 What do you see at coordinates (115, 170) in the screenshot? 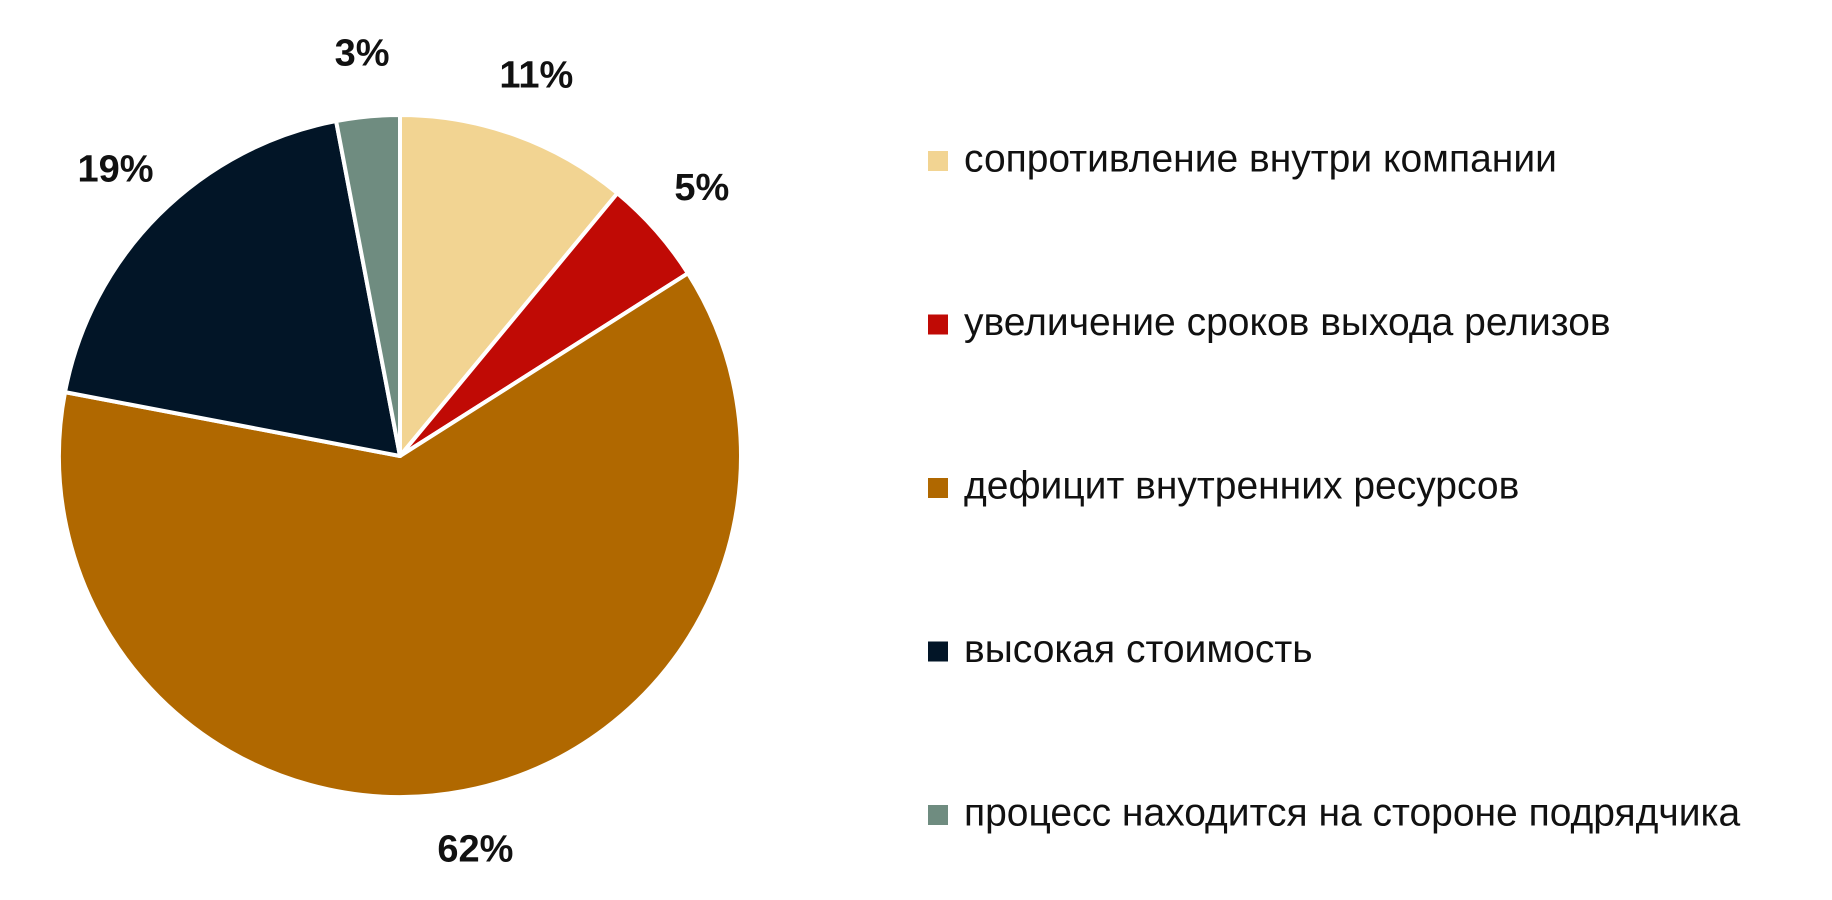
I see `slice-label: 19%` at bounding box center [115, 170].